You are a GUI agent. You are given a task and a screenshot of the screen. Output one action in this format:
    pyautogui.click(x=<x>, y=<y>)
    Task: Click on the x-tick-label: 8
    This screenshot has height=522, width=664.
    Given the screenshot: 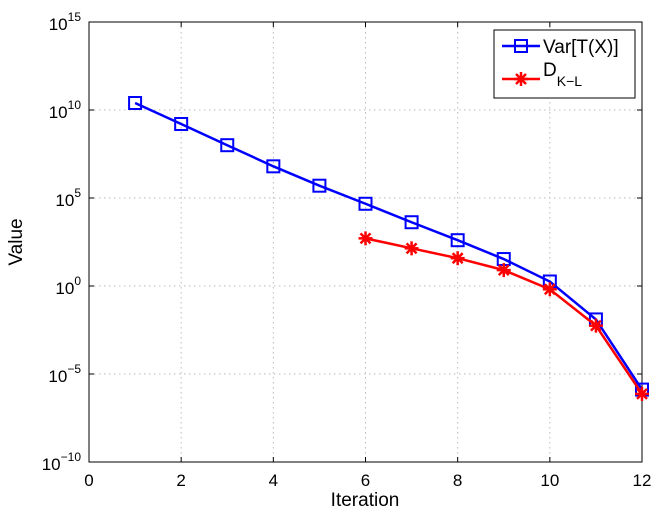 What is the action you would take?
    pyautogui.click(x=457, y=480)
    